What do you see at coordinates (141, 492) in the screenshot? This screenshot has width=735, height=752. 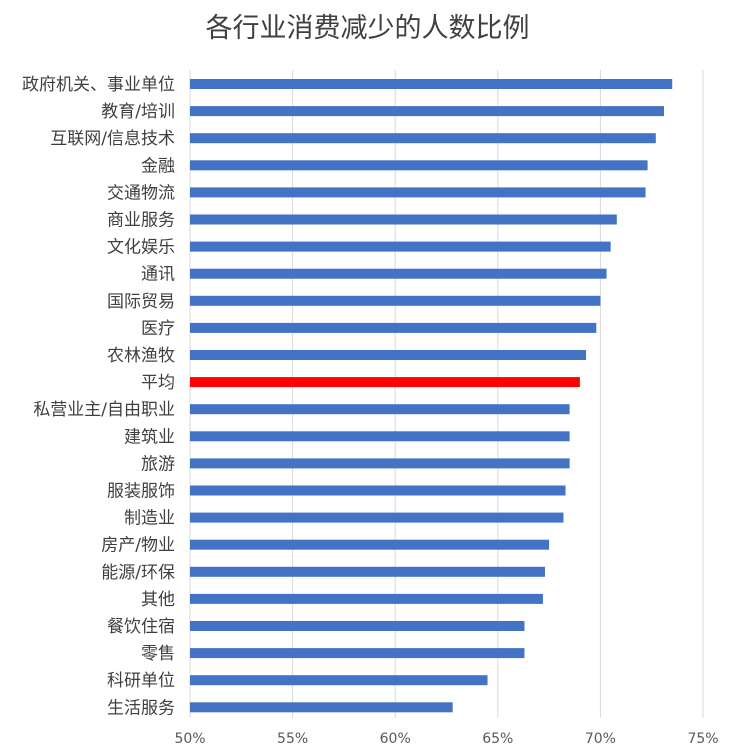 I see `category-label: 服装服饰` at bounding box center [141, 492].